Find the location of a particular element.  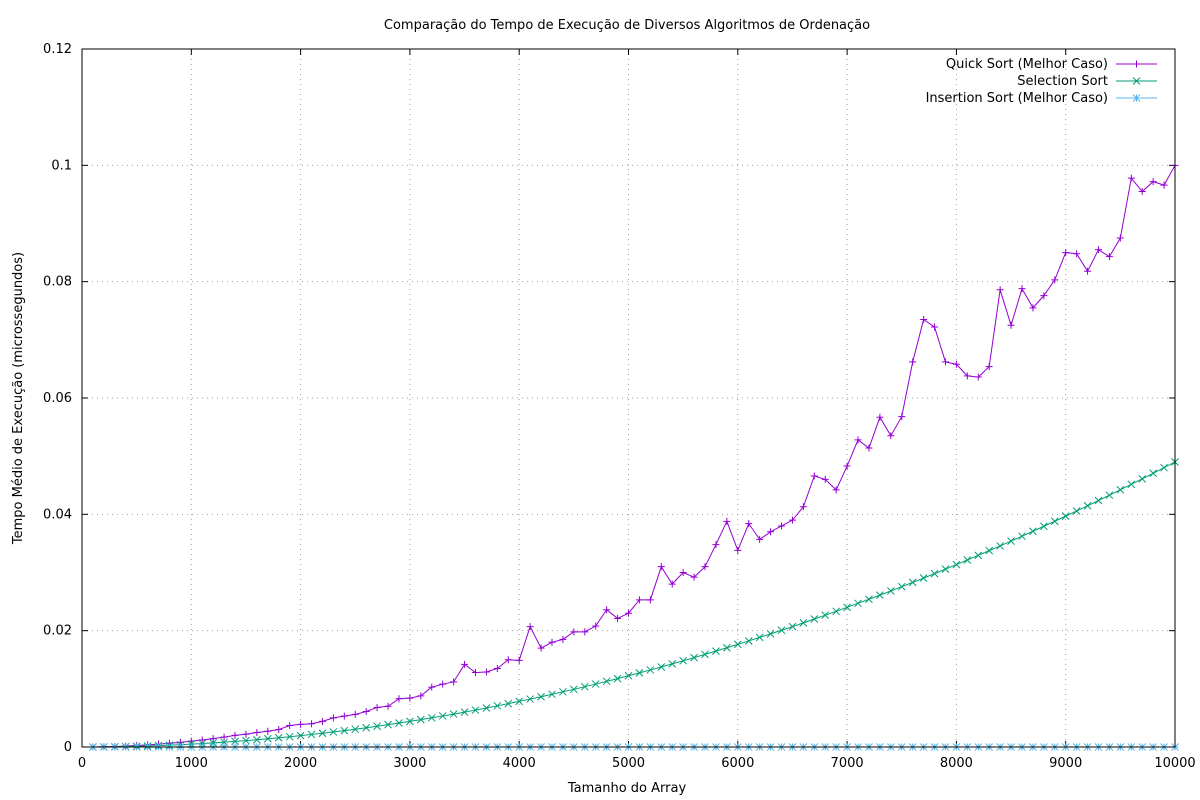

y-tick-label: 0.06 is located at coordinates (57, 398).